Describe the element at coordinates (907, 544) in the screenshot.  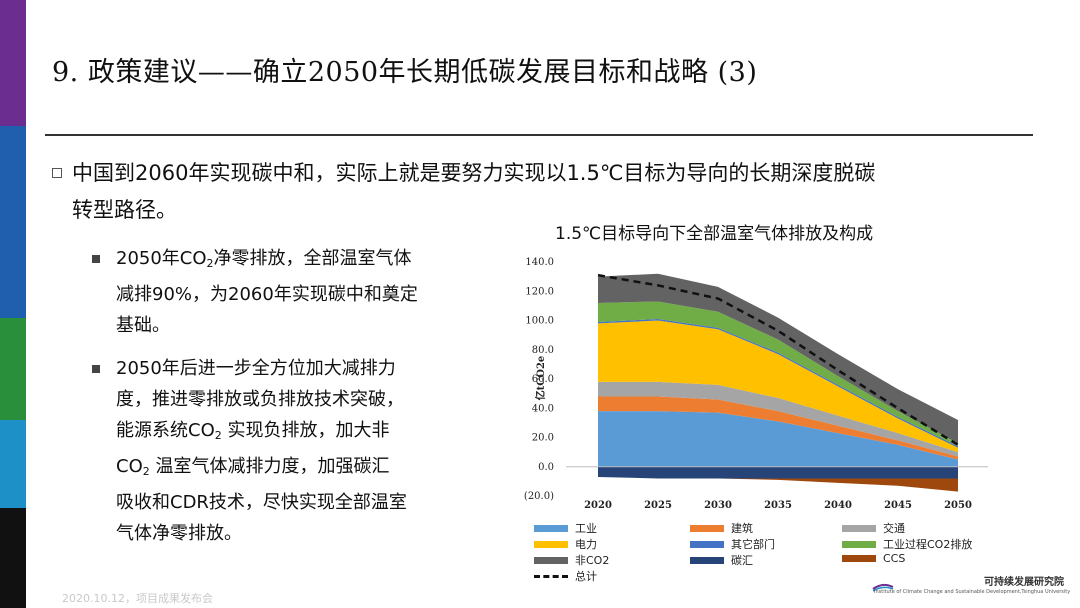
I see `legend-item-industrial-process: 工业过程CO2排放` at that location.